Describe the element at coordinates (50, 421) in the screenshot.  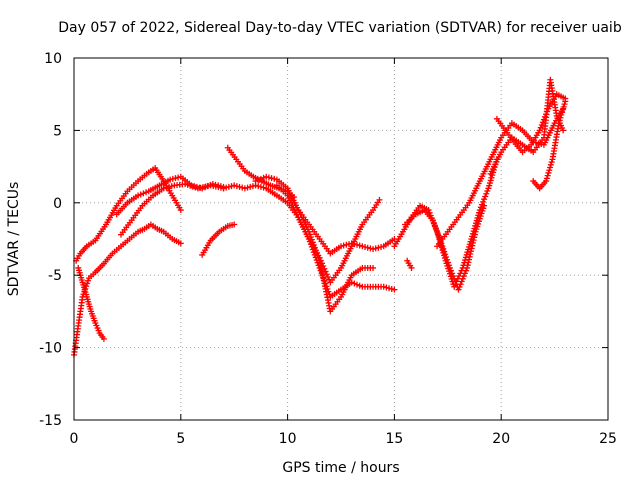
I see `y-tick-label: -15` at that location.